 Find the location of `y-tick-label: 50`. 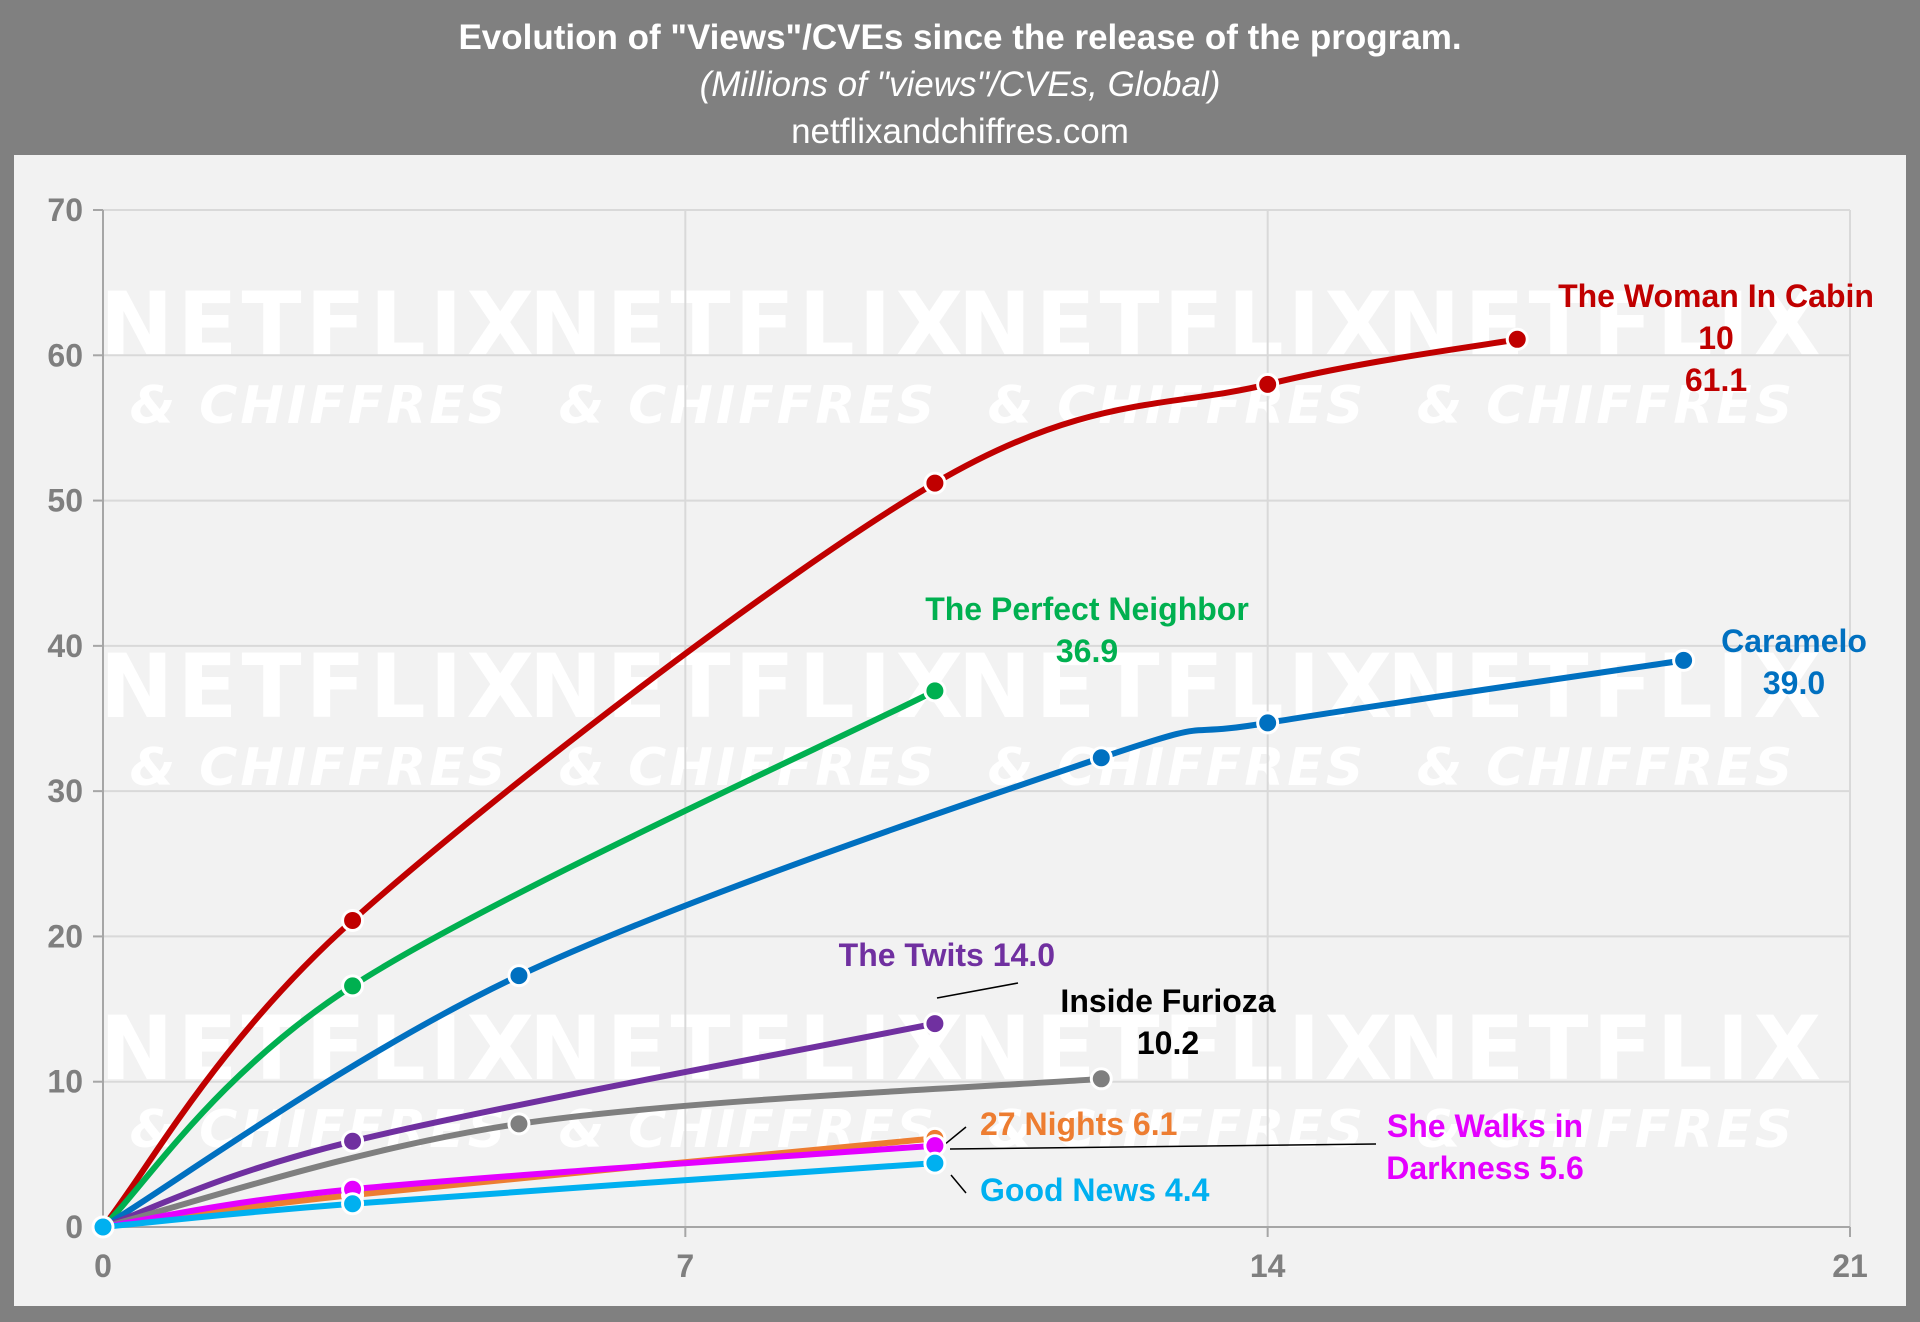

y-tick-label: 50 is located at coordinates (65, 501).